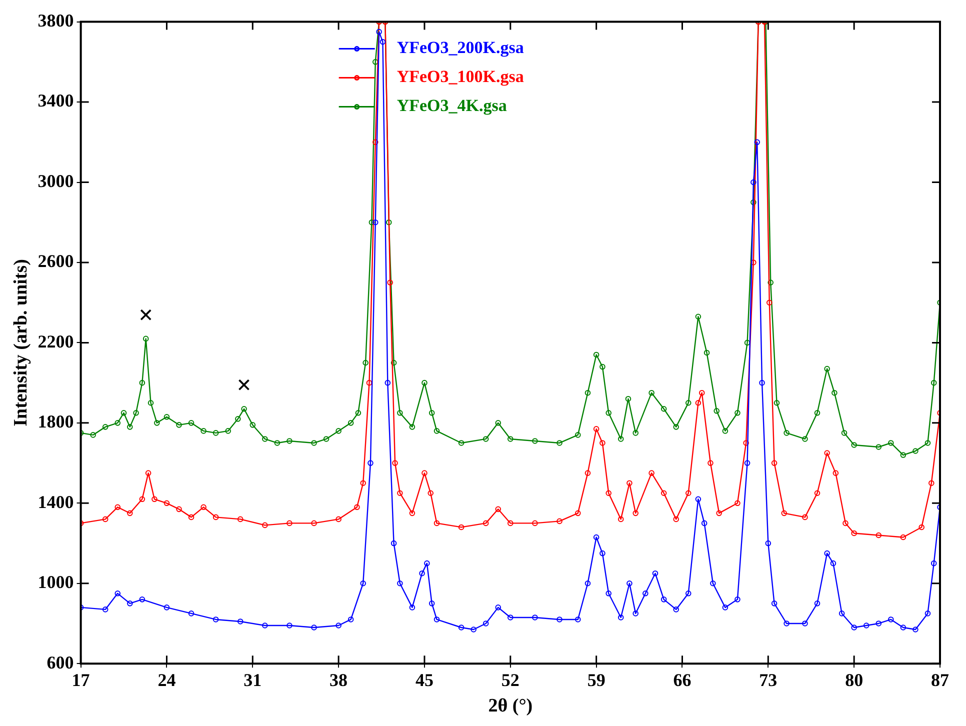  I want to click on x-tick-label: 52, so click(510, 680).